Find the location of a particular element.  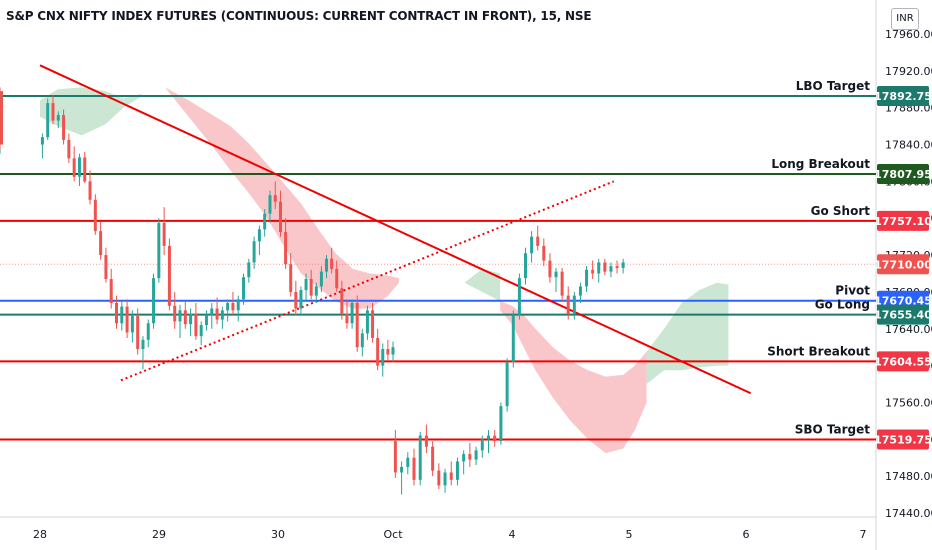

price-tick-12: 17480.00 is located at coordinates (908, 476).